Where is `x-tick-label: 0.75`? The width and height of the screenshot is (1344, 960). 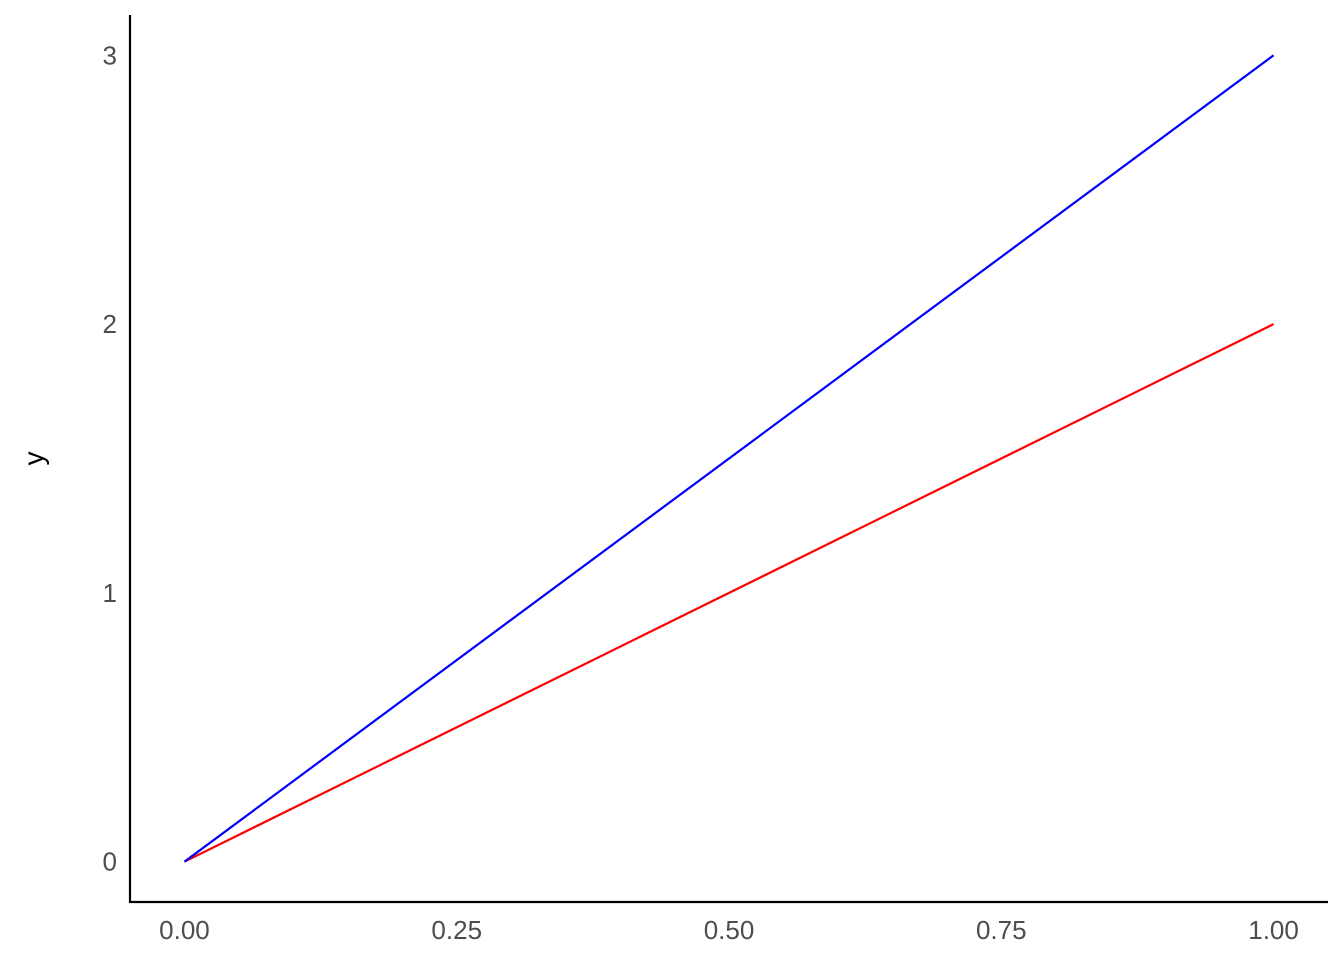
x-tick-label: 0.75 is located at coordinates (1001, 930).